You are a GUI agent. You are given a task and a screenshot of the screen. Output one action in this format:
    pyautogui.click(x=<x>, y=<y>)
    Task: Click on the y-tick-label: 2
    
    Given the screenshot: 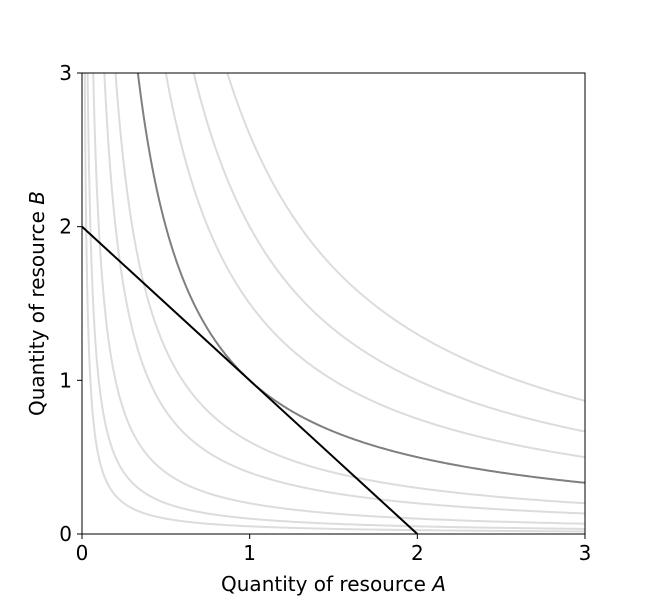 What is the action you would take?
    pyautogui.click(x=65, y=227)
    